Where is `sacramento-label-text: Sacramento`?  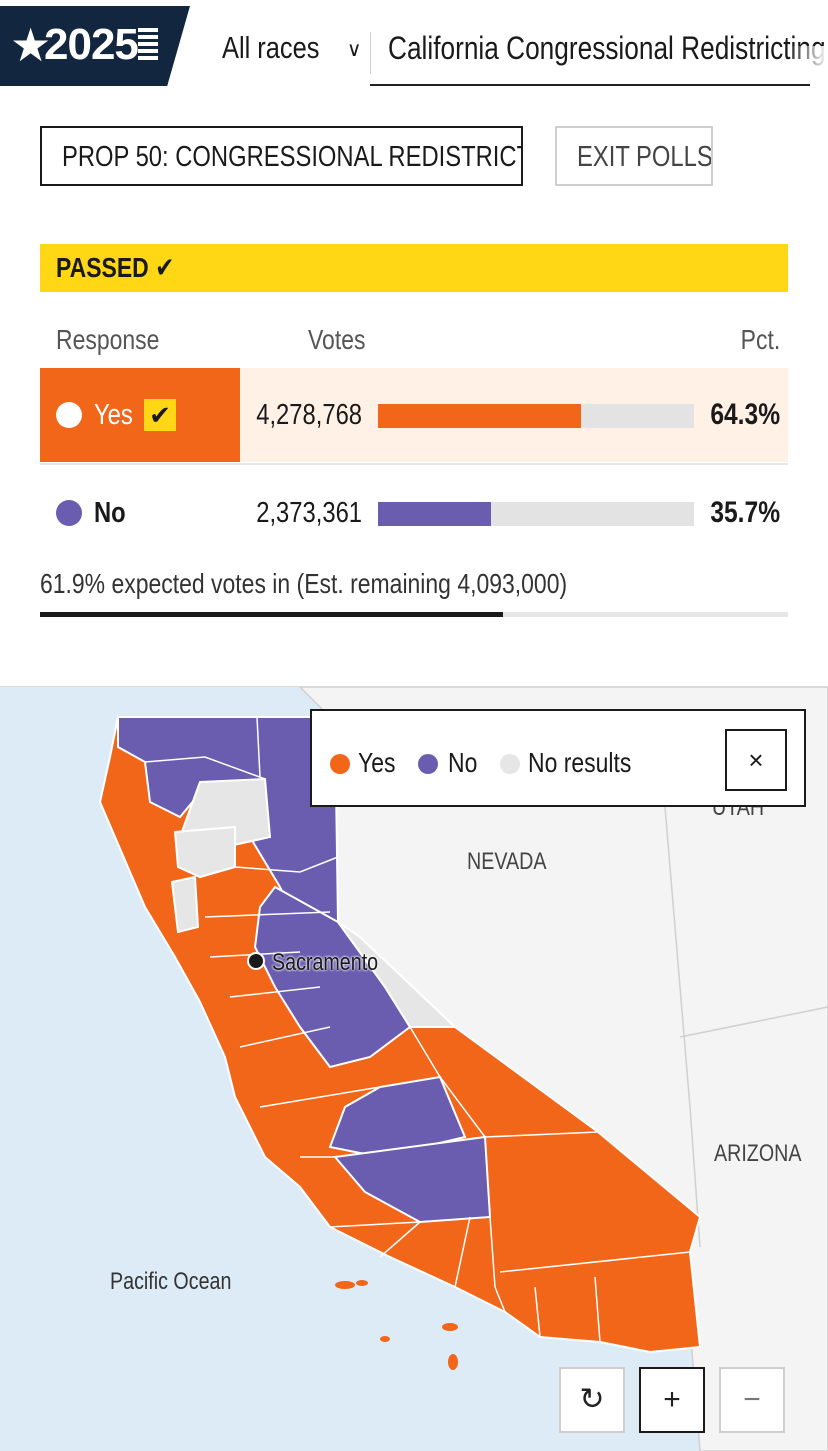 sacramento-label-text: Sacramento is located at coordinates (325, 962).